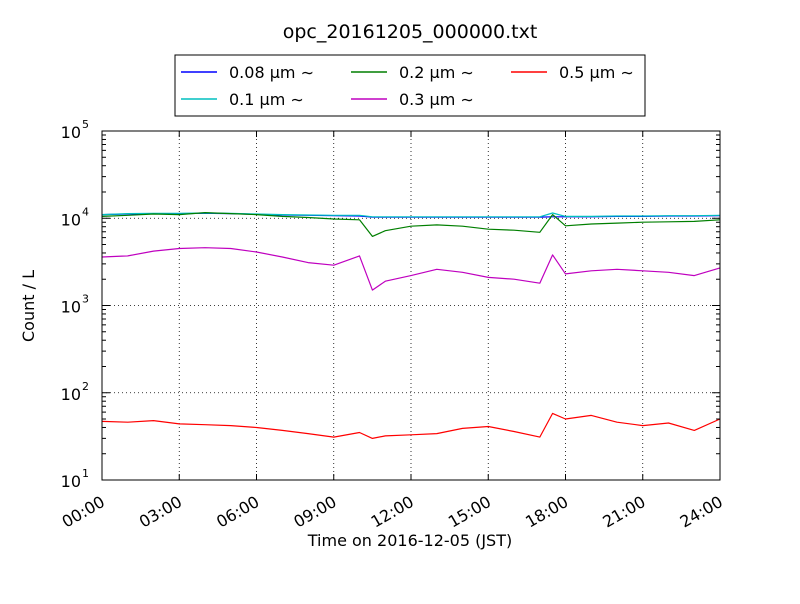  What do you see at coordinates (85, 299) in the screenshot?
I see `y-tick-exponent: 3` at bounding box center [85, 299].